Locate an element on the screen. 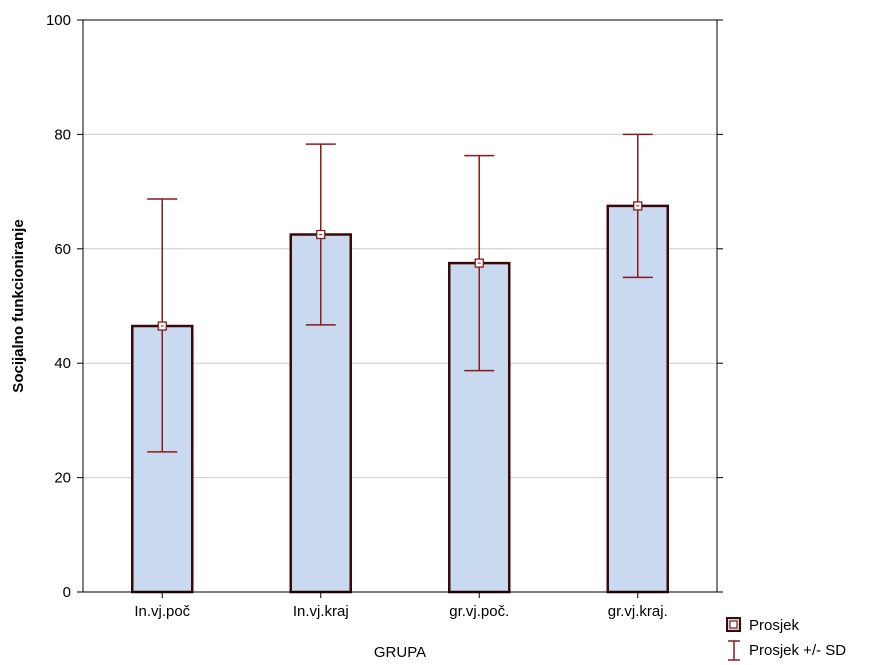 The height and width of the screenshot is (665, 884). y-tick-label: 60 is located at coordinates (62, 249).